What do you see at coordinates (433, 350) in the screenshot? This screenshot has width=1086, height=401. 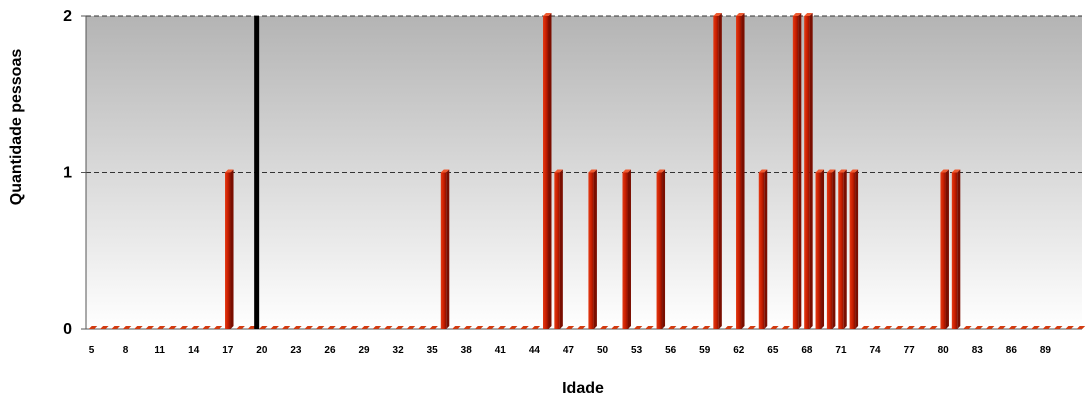 I see `x-tick-label: 35` at bounding box center [433, 350].